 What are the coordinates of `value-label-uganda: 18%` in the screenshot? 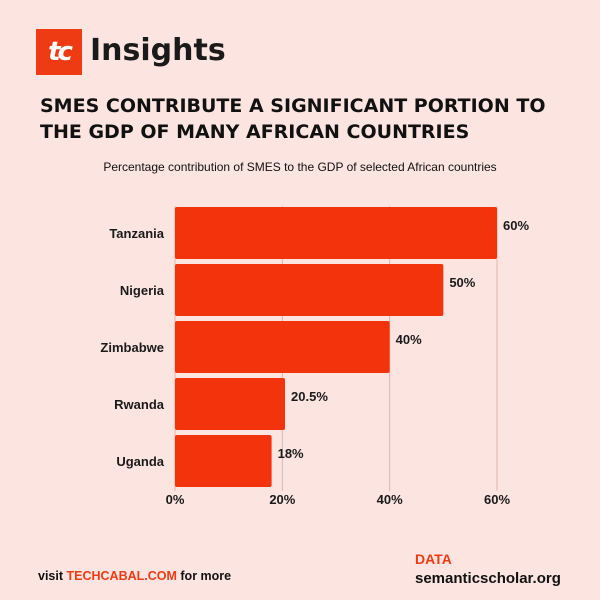 It's located at (291, 453).